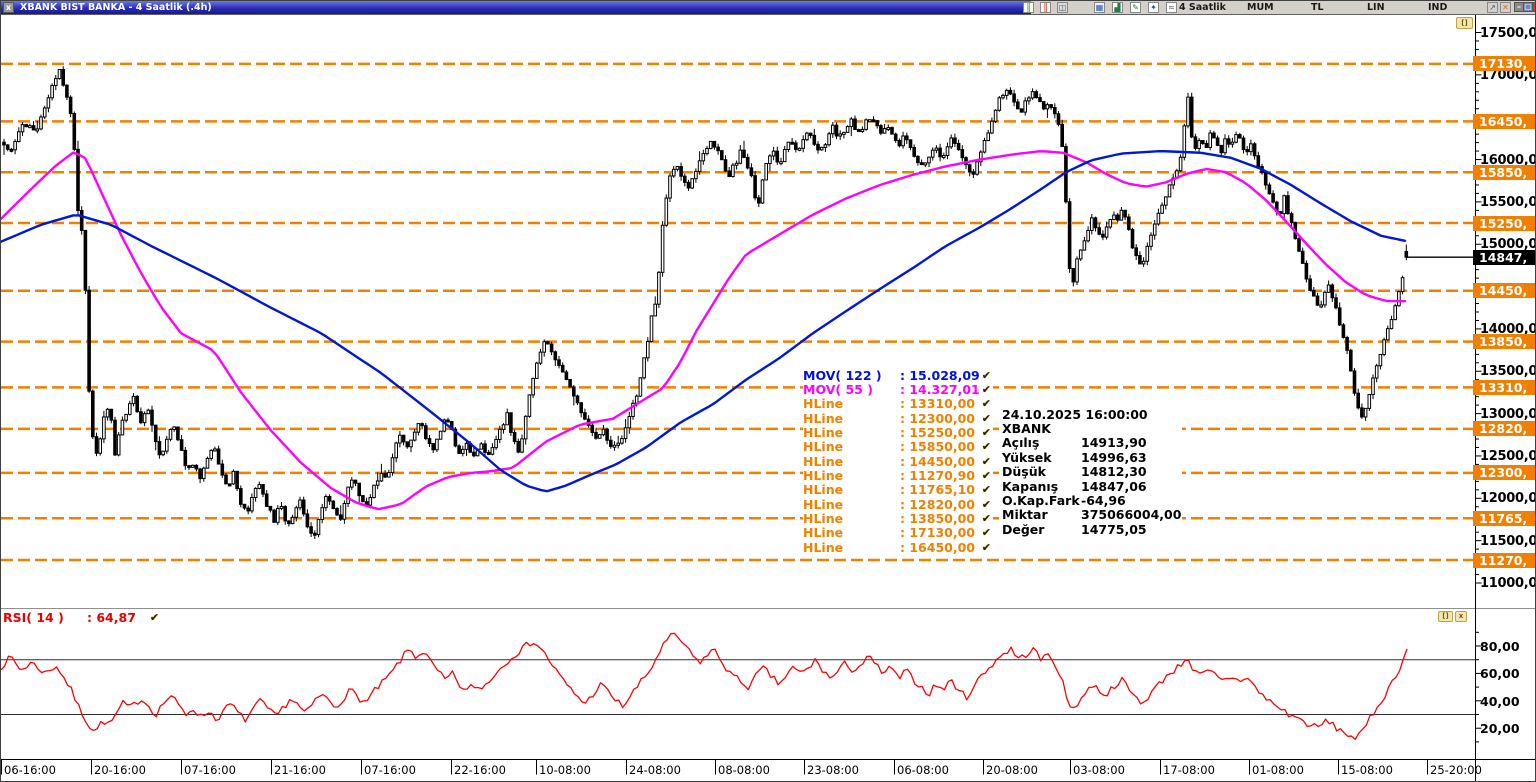 This screenshot has height=782, width=1536. I want to click on time-axis-label: 17-08:00, so click(1189, 770).